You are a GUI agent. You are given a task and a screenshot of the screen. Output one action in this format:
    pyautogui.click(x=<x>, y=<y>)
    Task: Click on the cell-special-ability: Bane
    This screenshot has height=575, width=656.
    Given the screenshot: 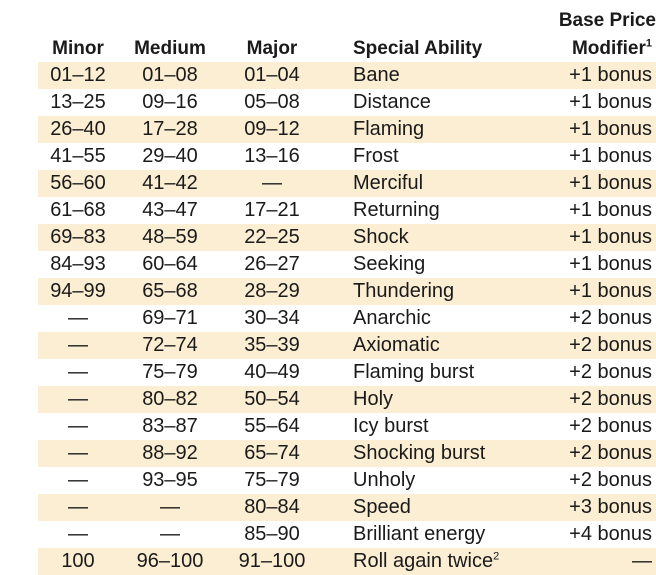 What is the action you would take?
    pyautogui.click(x=422, y=75)
    